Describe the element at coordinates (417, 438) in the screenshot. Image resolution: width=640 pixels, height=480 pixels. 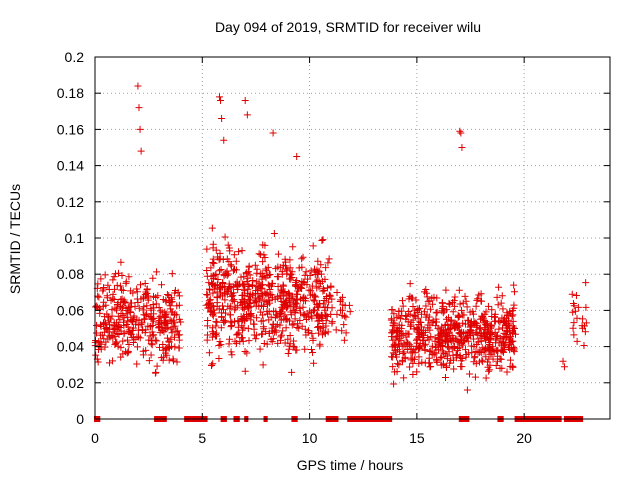
I see `x-tick-label: 15` at that location.